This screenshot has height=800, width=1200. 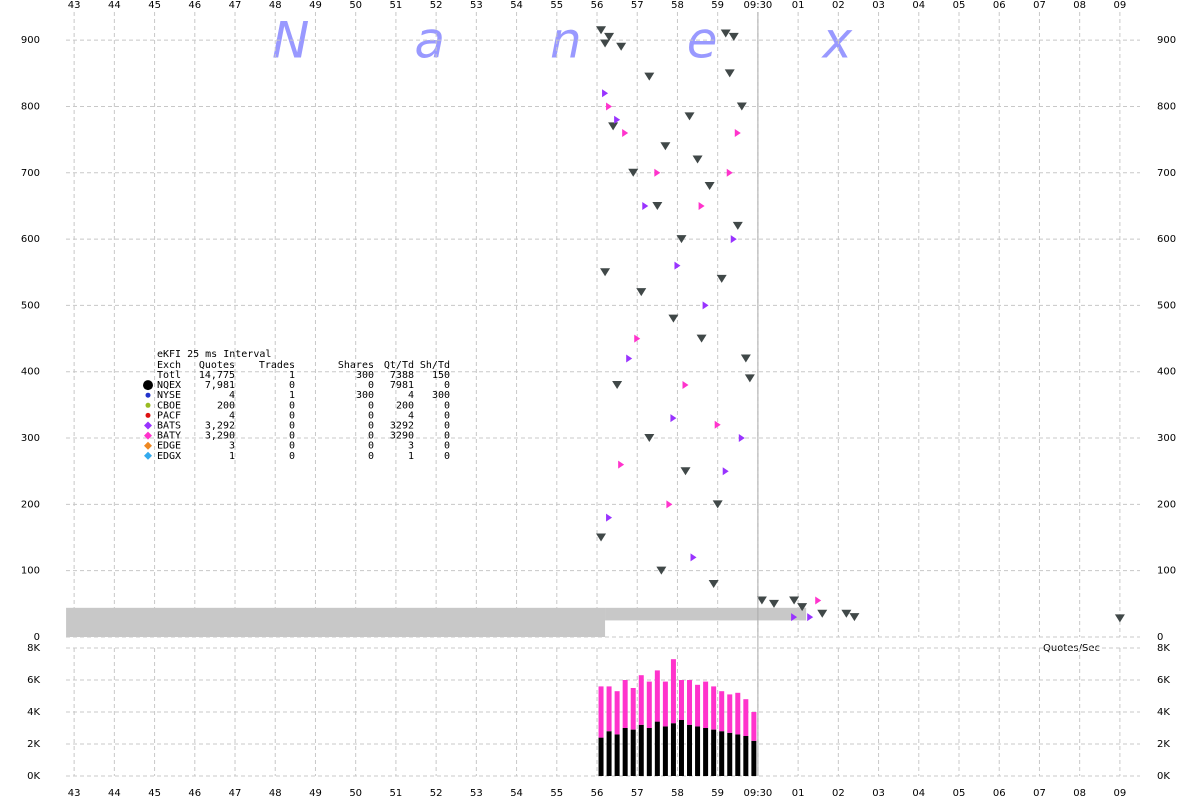 I want to click on table-cell: NYSE, so click(x=169, y=395).